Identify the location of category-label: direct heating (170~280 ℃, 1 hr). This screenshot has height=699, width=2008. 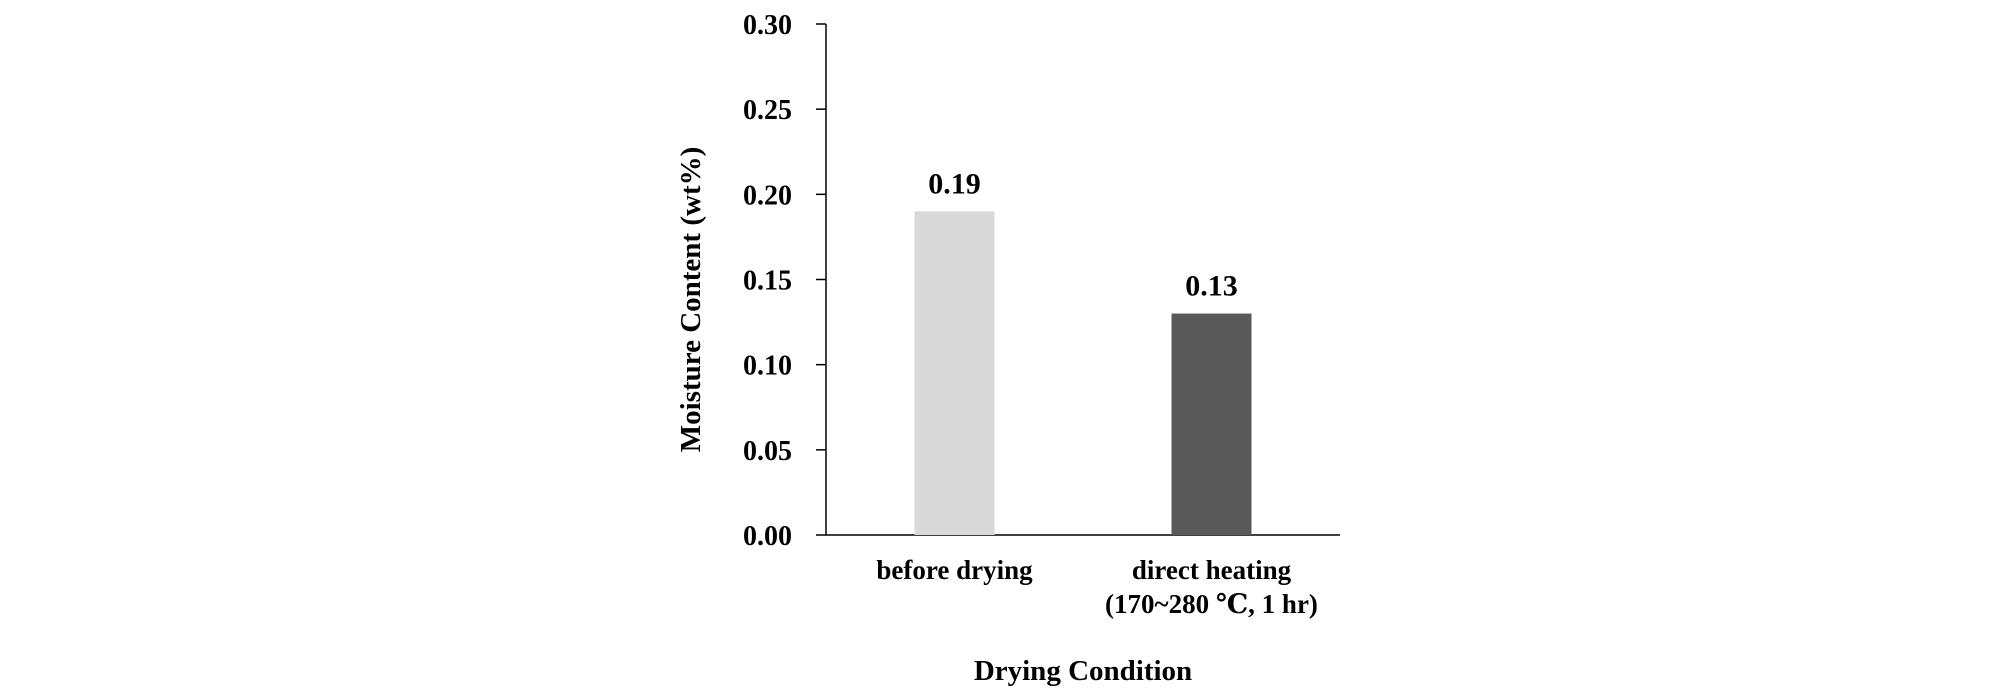
(1211, 587).